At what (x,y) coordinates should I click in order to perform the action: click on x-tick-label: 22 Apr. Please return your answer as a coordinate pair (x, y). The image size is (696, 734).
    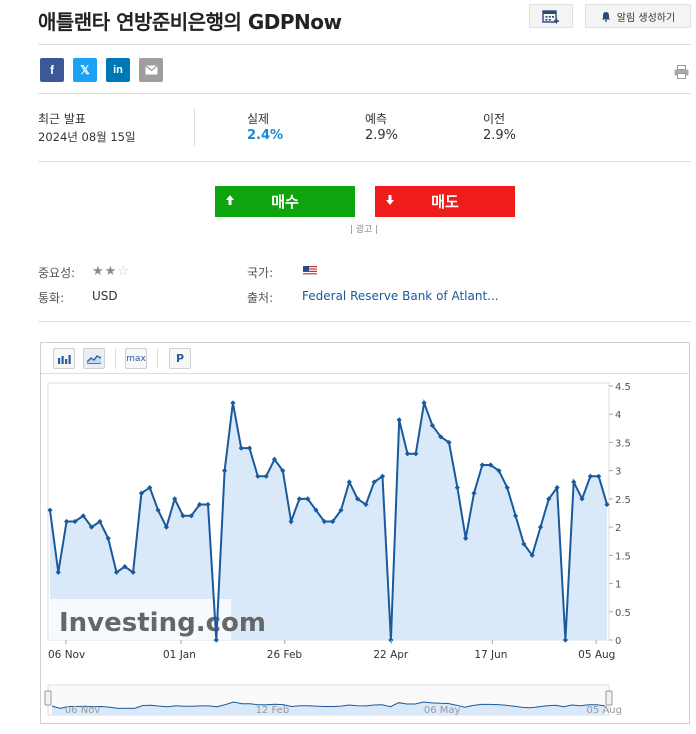
    Looking at the image, I should click on (391, 655).